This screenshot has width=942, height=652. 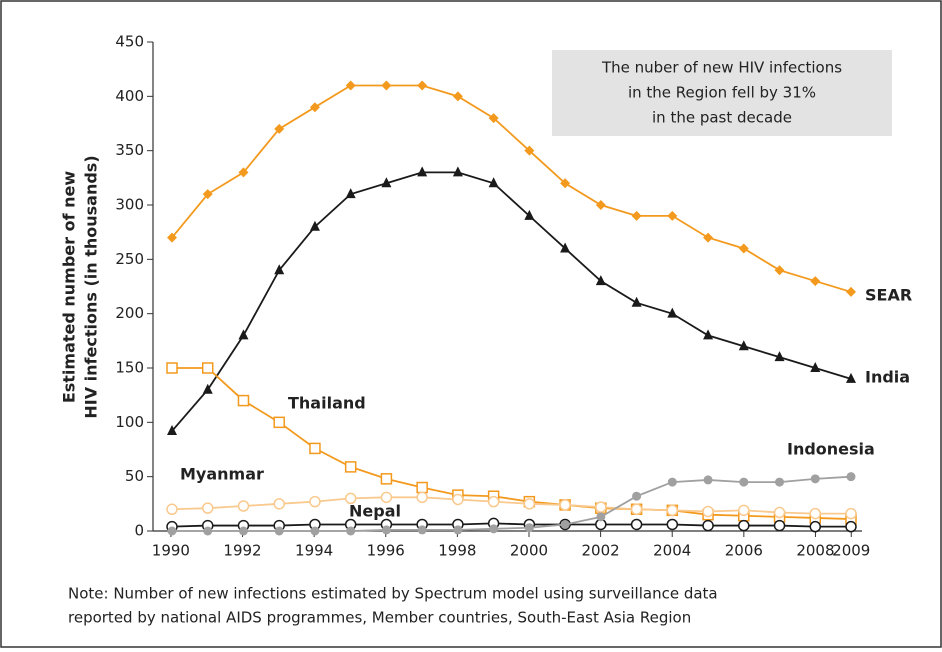 I want to click on x-tick-label: 2006, so click(x=744, y=551).